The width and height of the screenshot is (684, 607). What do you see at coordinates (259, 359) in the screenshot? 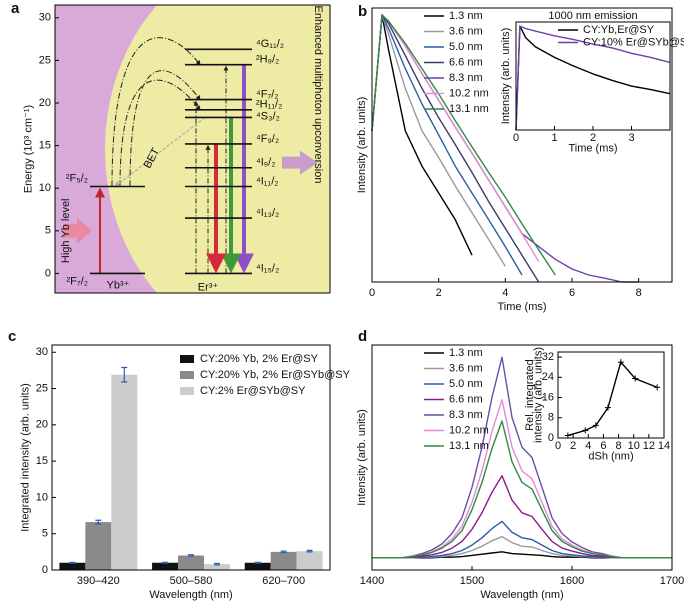
I see `legend-label: CY:20% Yb, 2% Er@SY` at bounding box center [259, 359].